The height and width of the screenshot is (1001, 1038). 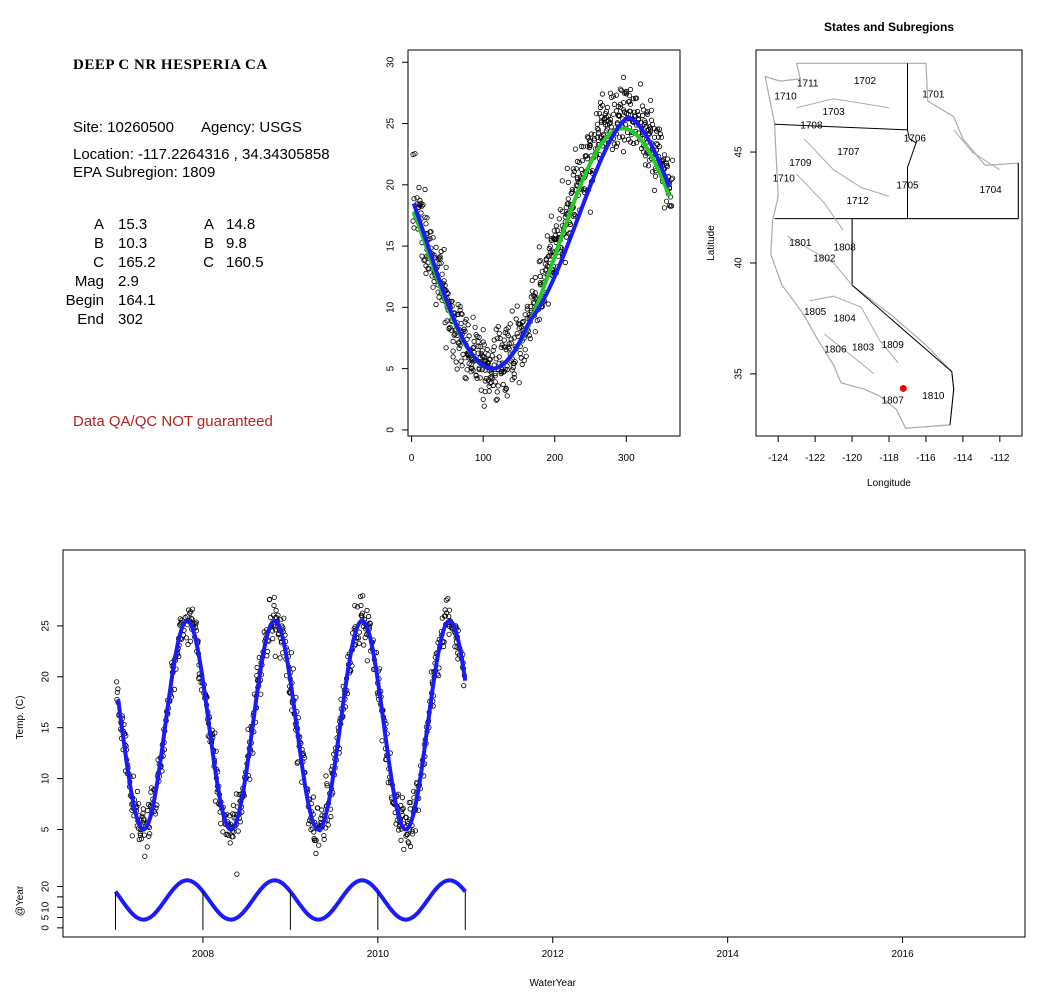 What do you see at coordinates (201, 154) in the screenshot?
I see `location: Location: -117.2264316 , 34.34305858` at bounding box center [201, 154].